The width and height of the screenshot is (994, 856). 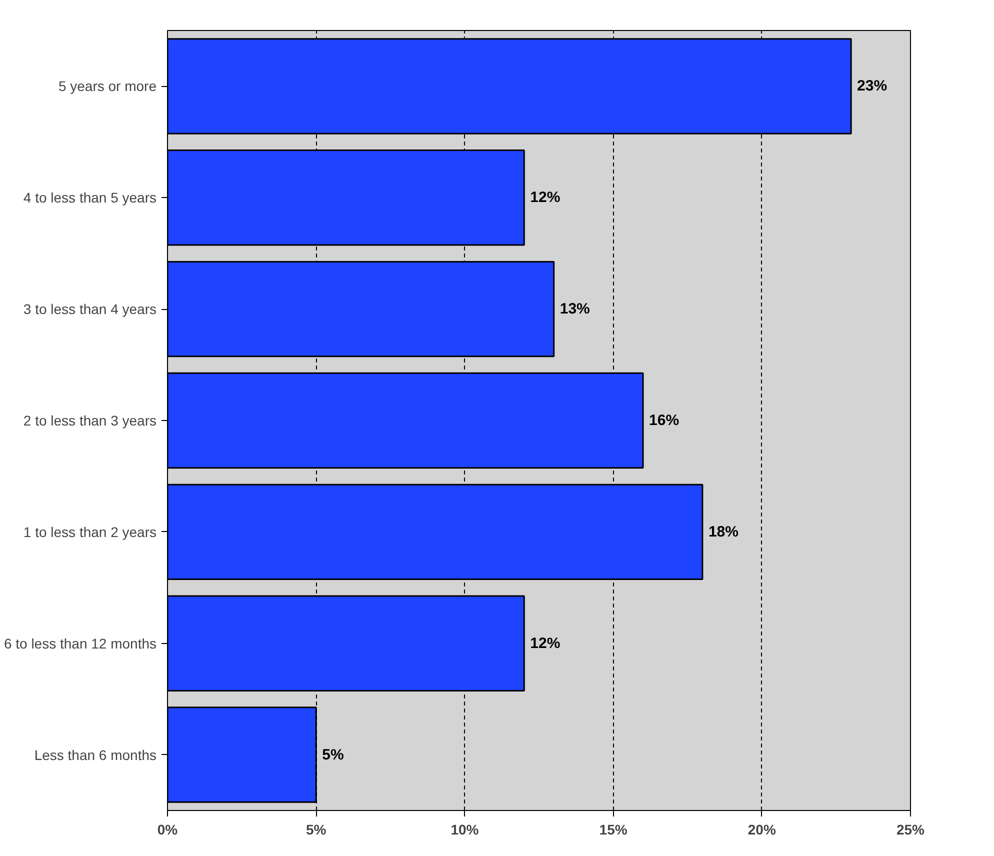 I want to click on data-label: 18%, so click(x=723, y=531).